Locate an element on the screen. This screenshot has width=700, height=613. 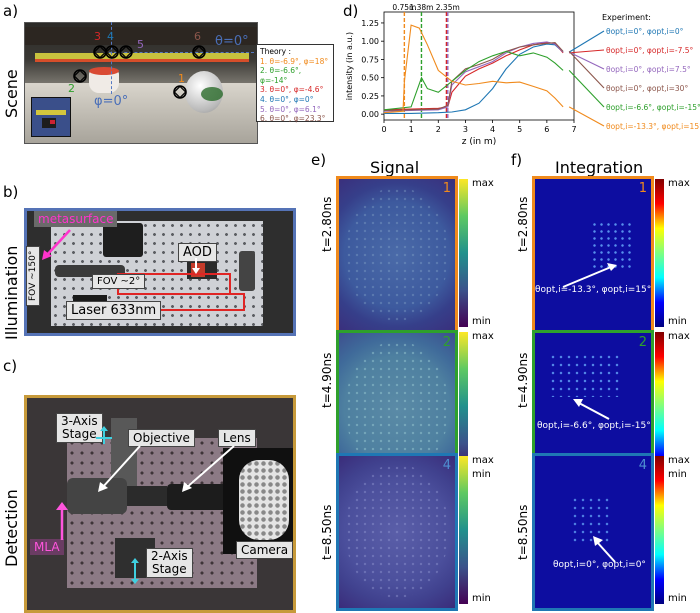
x-tick-label: 3 is located at coordinates (465, 129).